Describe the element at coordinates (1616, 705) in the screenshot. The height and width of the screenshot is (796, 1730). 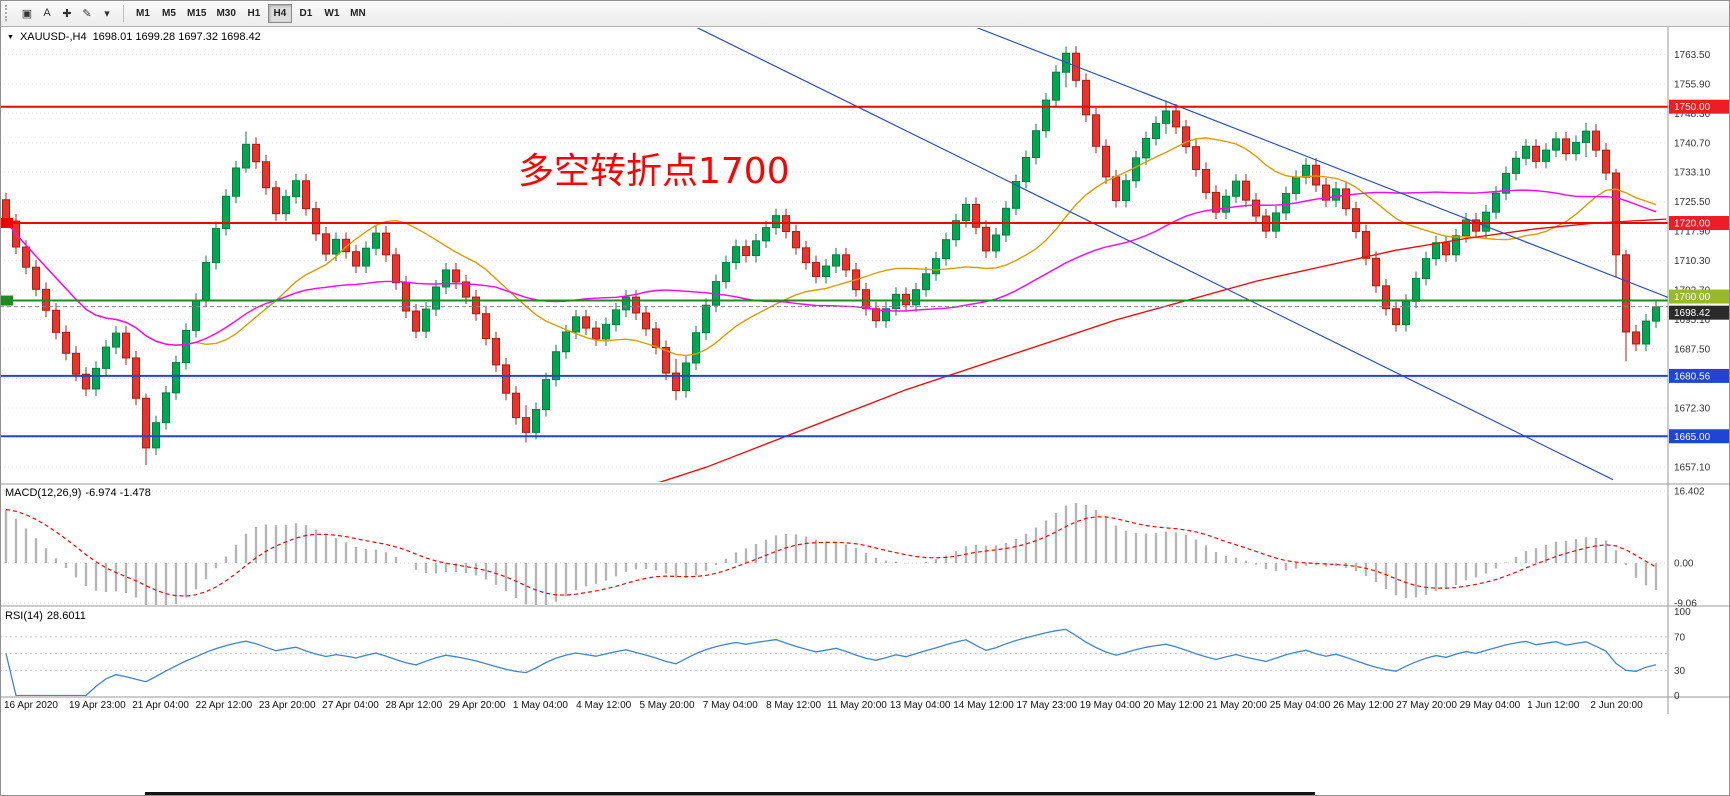
I see `x-axis-label: 2 Jun 20:00` at that location.